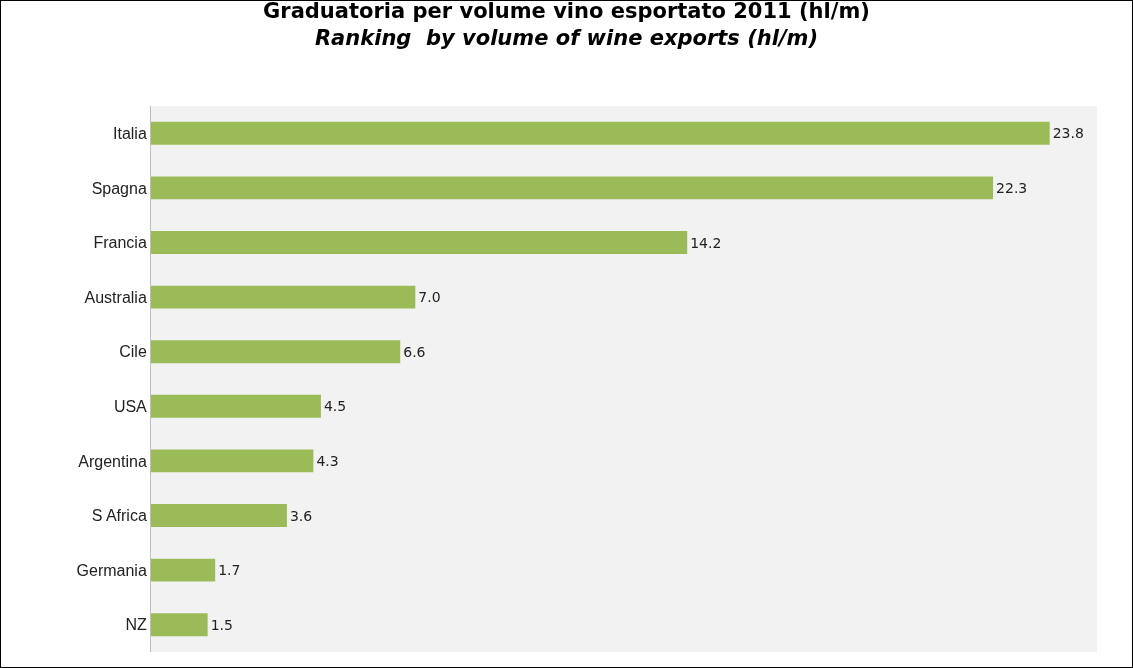 Image resolution: width=1133 pixels, height=668 pixels. What do you see at coordinates (1068, 133) in the screenshot?
I see `data-label: 23.8` at bounding box center [1068, 133].